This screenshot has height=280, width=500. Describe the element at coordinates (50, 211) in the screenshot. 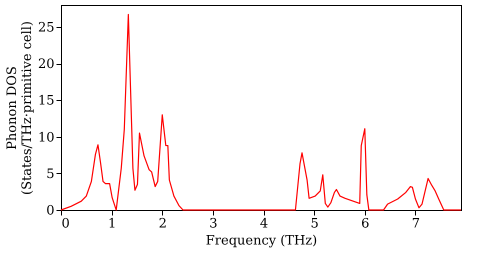

I see `y-tick-label: 0` at that location.